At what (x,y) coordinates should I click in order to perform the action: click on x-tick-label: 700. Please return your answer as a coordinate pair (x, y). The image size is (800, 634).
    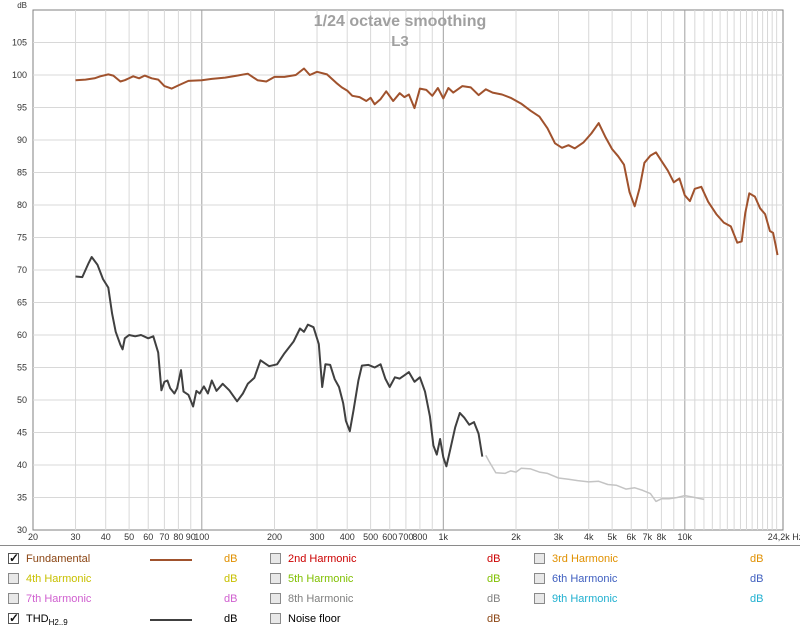
    Looking at the image, I should click on (405, 537).